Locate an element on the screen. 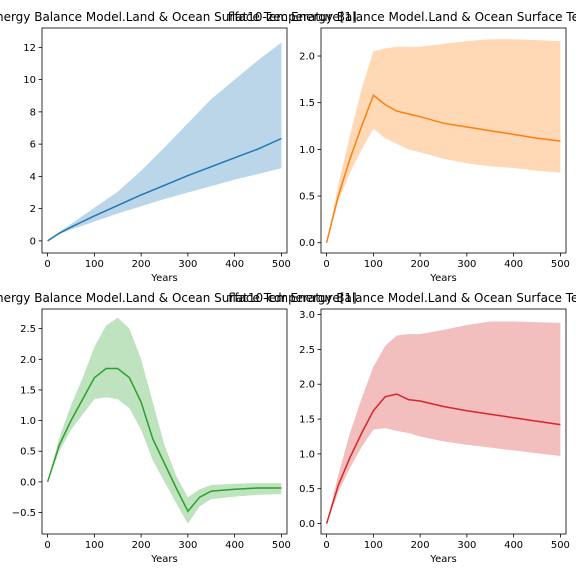 The height and width of the screenshot is (576, 576). panel-2-xtick-label: 200 is located at coordinates (420, 264).